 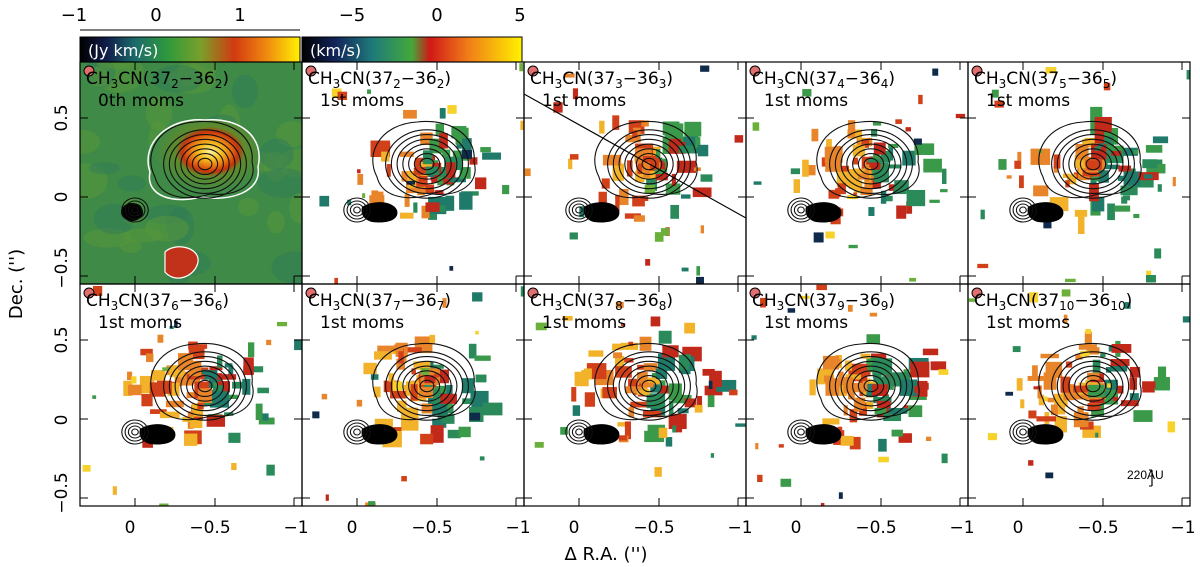 I want to click on panel-title-part: 9, so click(x=841, y=306).